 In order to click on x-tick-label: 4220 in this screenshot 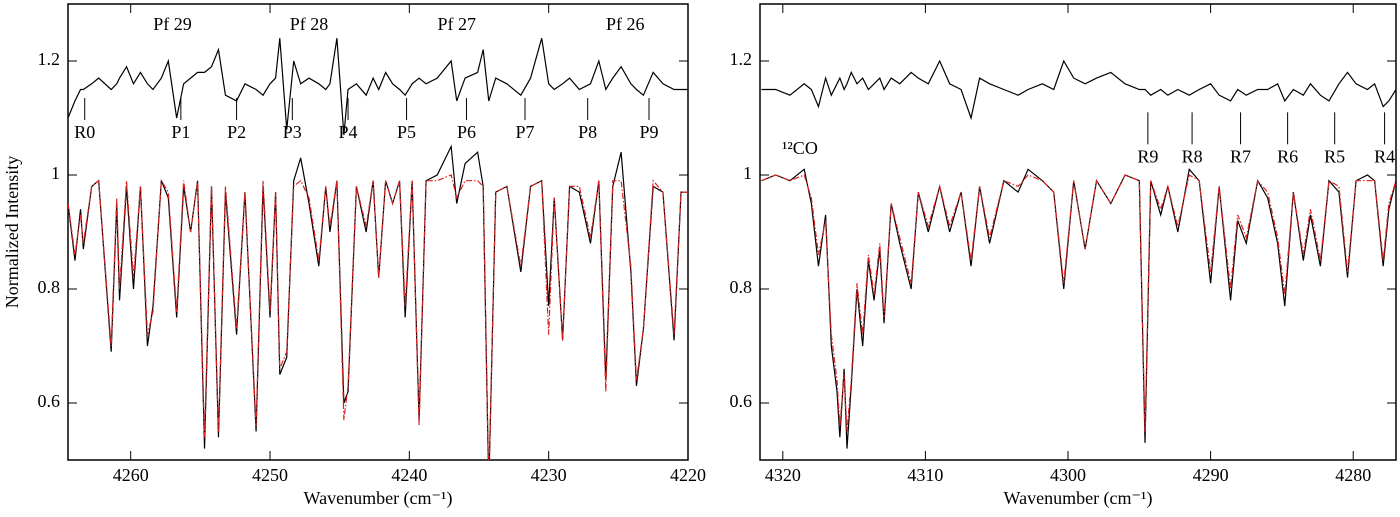, I will do `click(688, 475)`.